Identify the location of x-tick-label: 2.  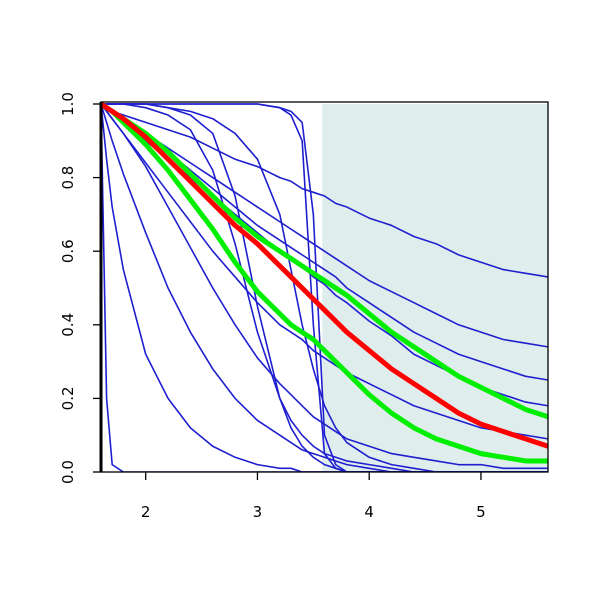
(146, 512).